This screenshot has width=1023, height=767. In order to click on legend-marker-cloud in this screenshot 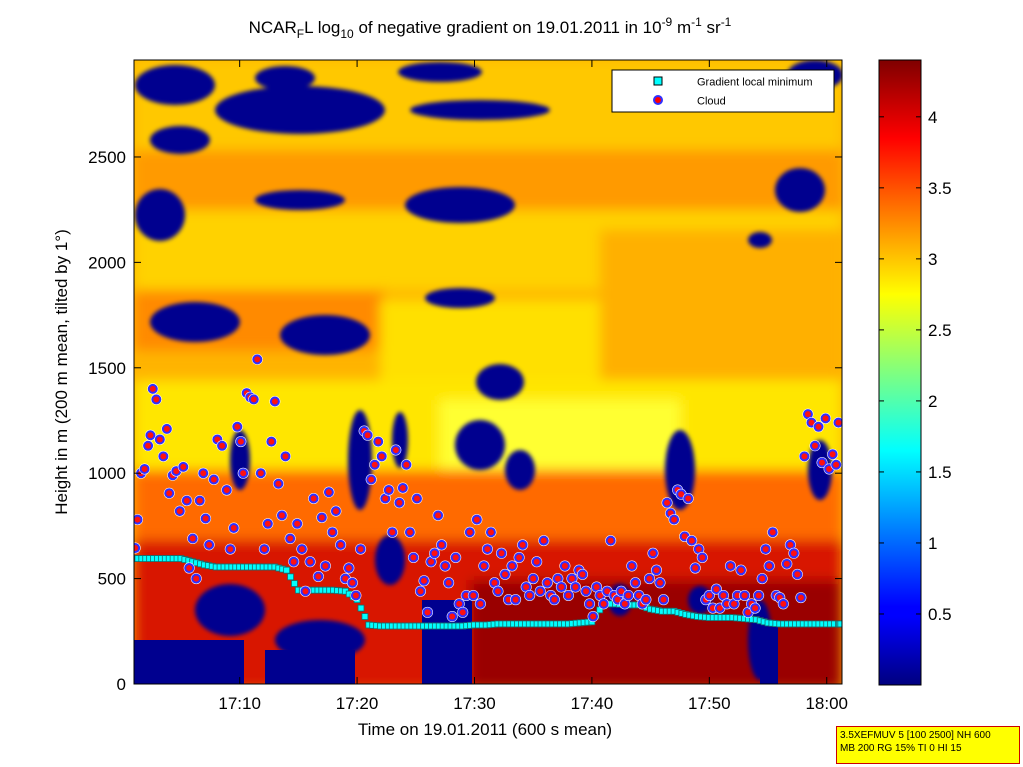, I will do `click(658, 100)`.